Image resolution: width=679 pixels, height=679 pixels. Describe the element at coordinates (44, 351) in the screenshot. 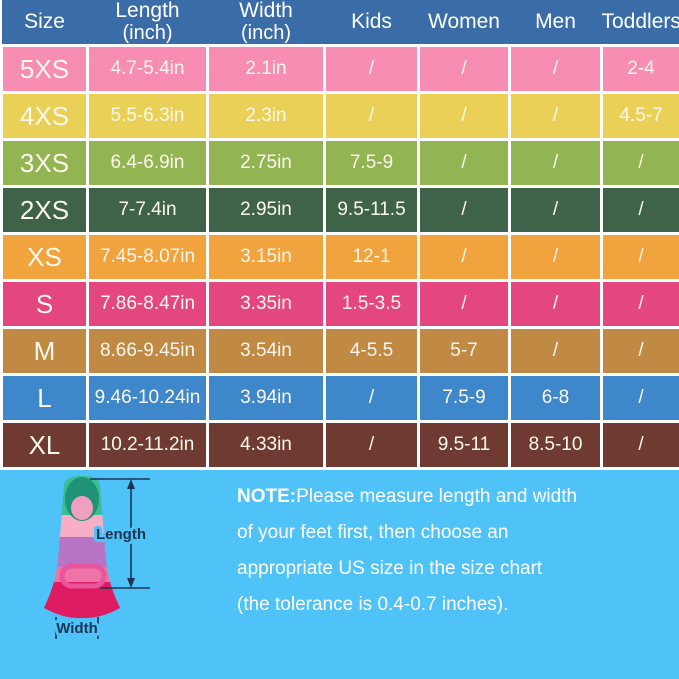

I see `cell-size: M` at that location.